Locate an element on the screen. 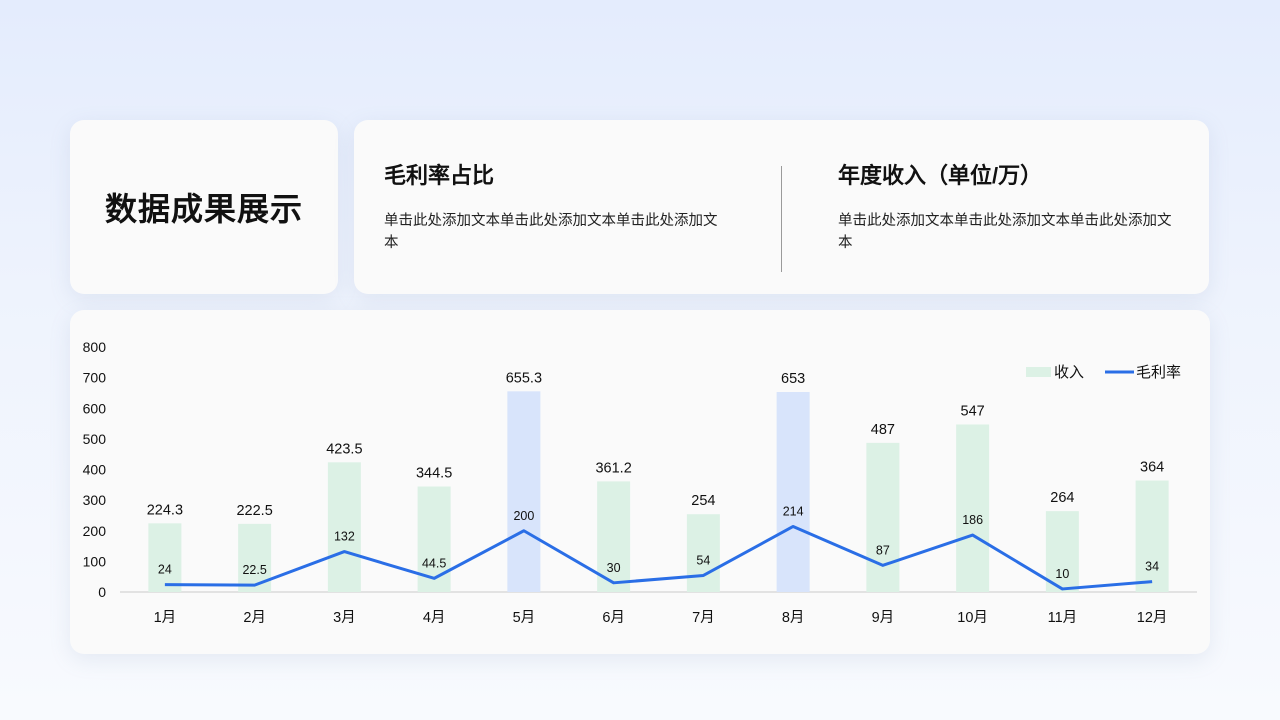 This screenshot has width=1280, height=720. bar-value-label: 364 is located at coordinates (1152, 468).